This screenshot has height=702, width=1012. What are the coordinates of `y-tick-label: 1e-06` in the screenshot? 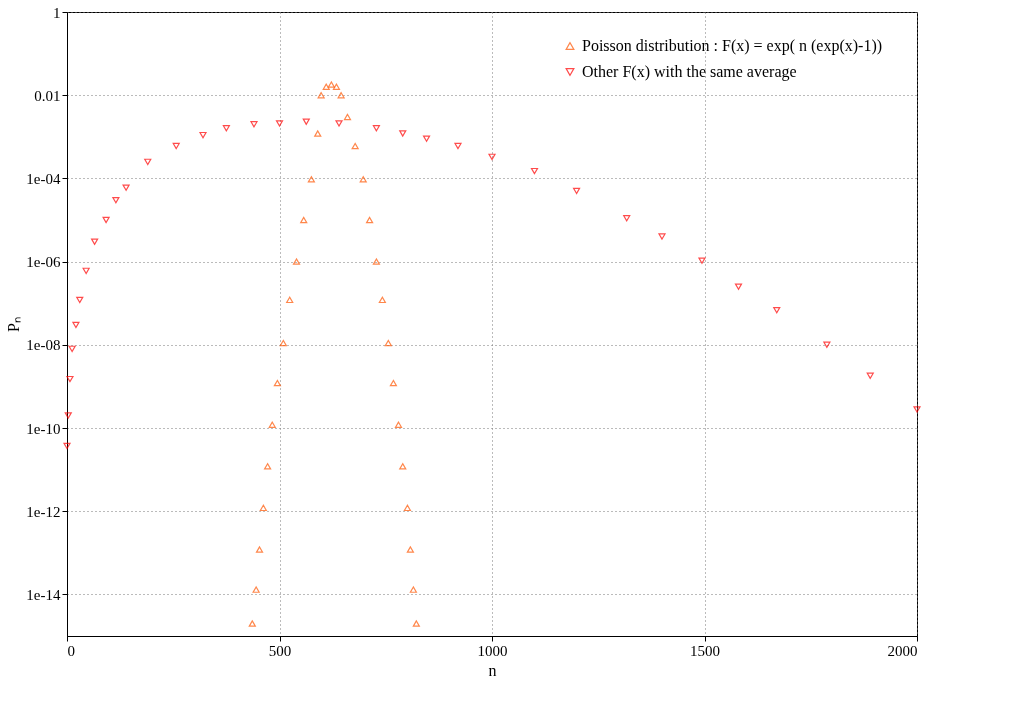 It's located at (43, 262).